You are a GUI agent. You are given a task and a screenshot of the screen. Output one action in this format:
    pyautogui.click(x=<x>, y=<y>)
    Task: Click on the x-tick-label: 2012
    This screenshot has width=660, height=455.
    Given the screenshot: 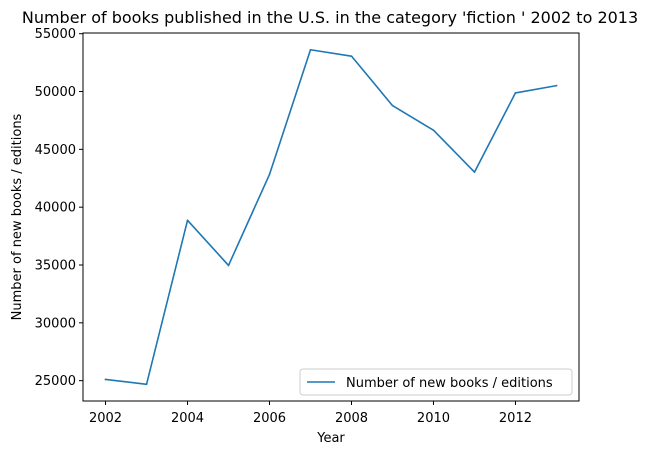 What is the action you would take?
    pyautogui.click(x=515, y=418)
    